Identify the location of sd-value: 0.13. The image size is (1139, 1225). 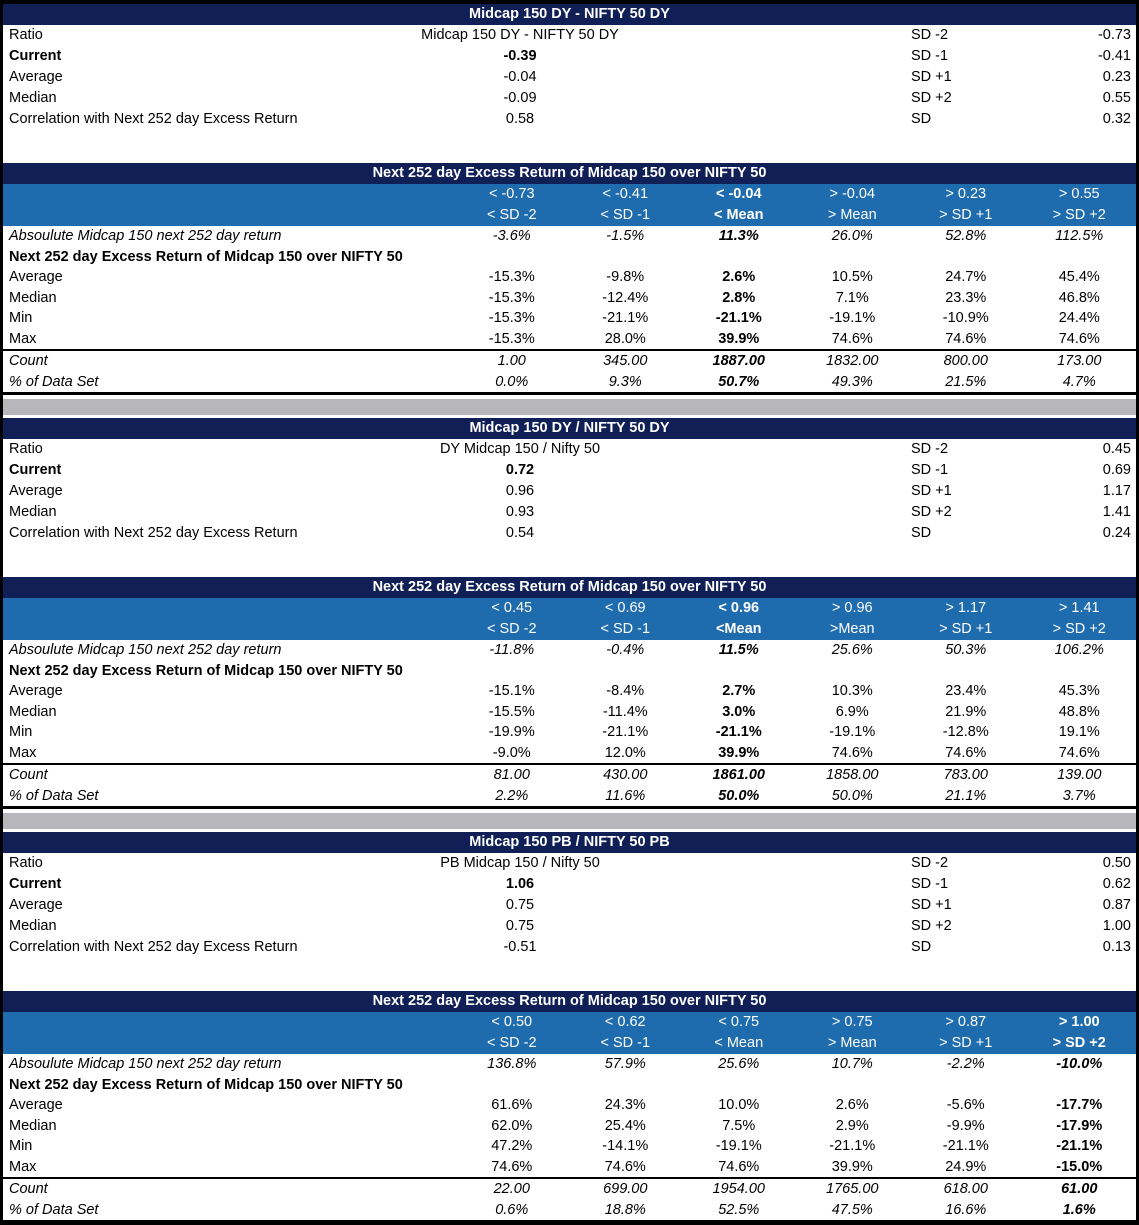
(1116, 946).